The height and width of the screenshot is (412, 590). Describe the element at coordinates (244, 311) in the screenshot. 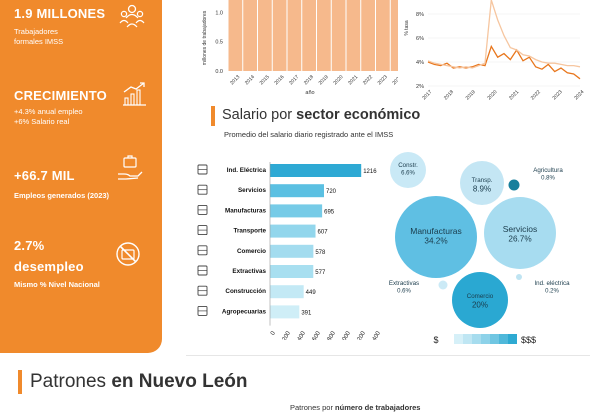

I see `sector-label: Agropecuarias` at that location.